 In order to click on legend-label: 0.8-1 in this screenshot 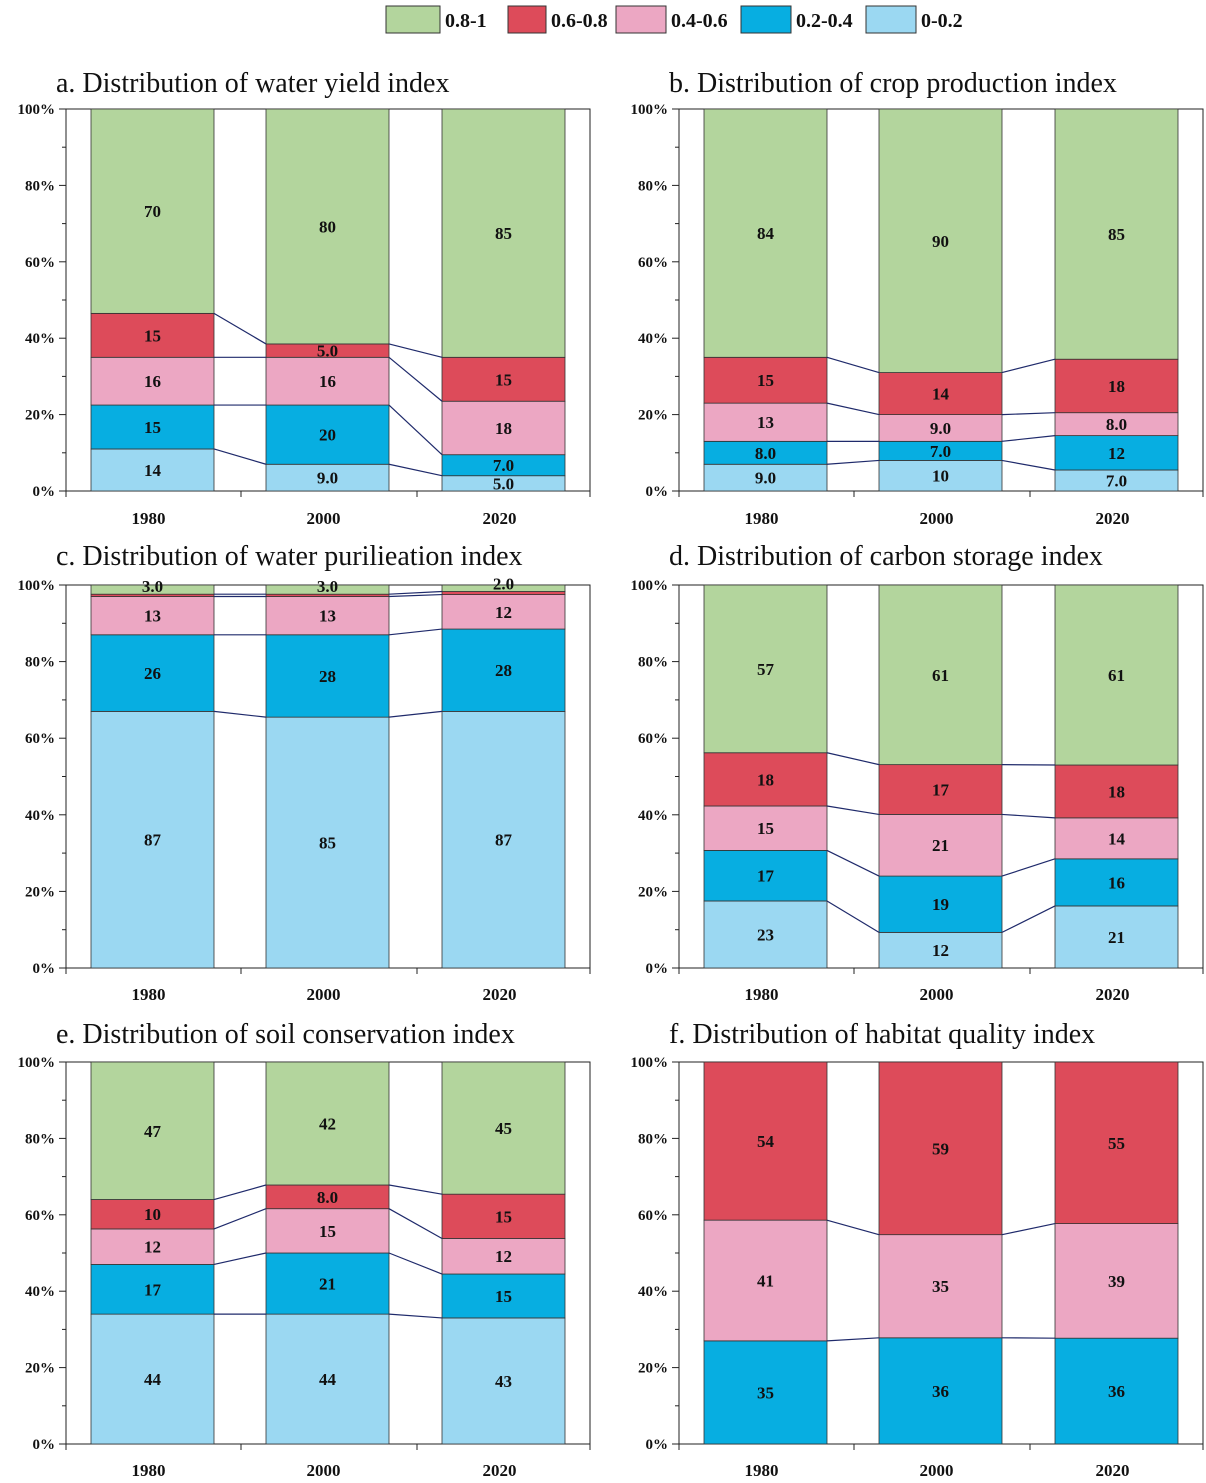, I will do `click(466, 21)`.